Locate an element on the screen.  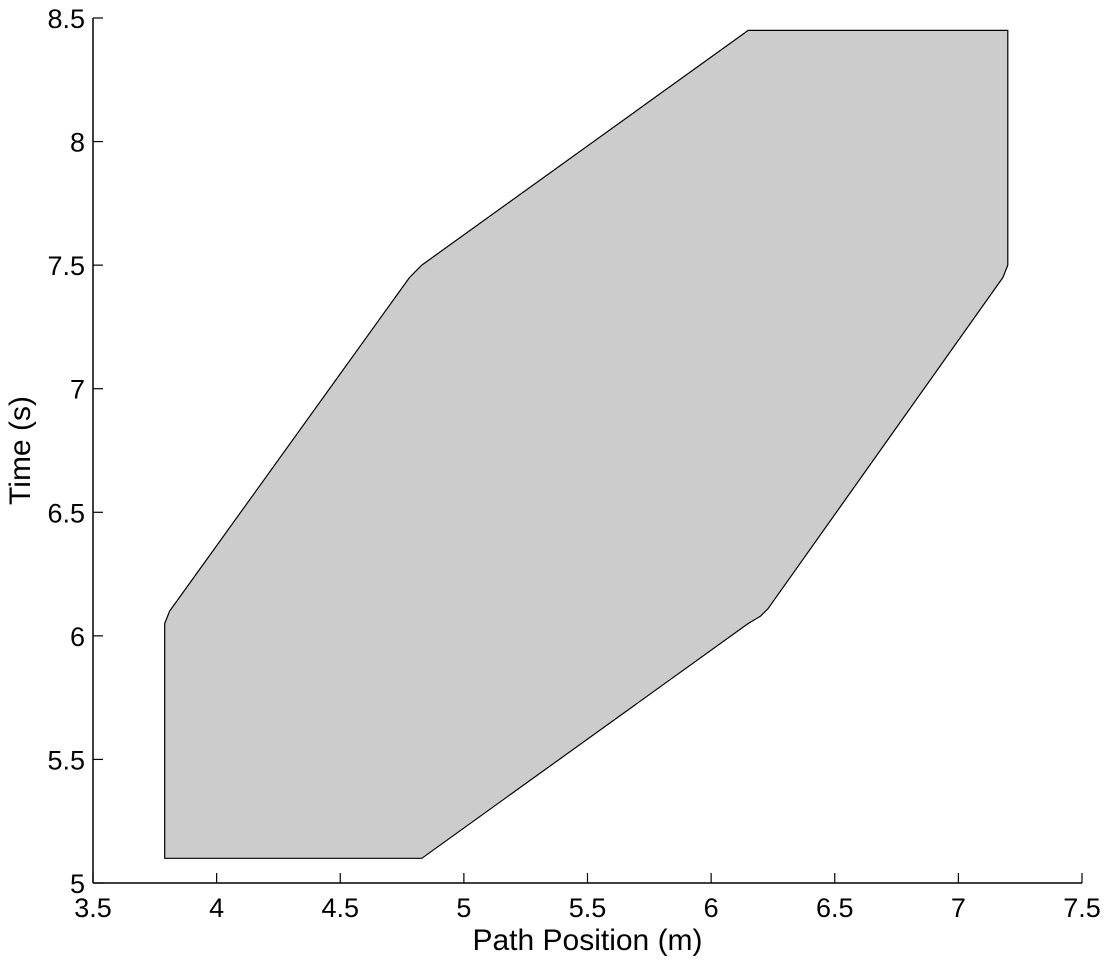
x-tick-label: 6 is located at coordinates (711, 908).